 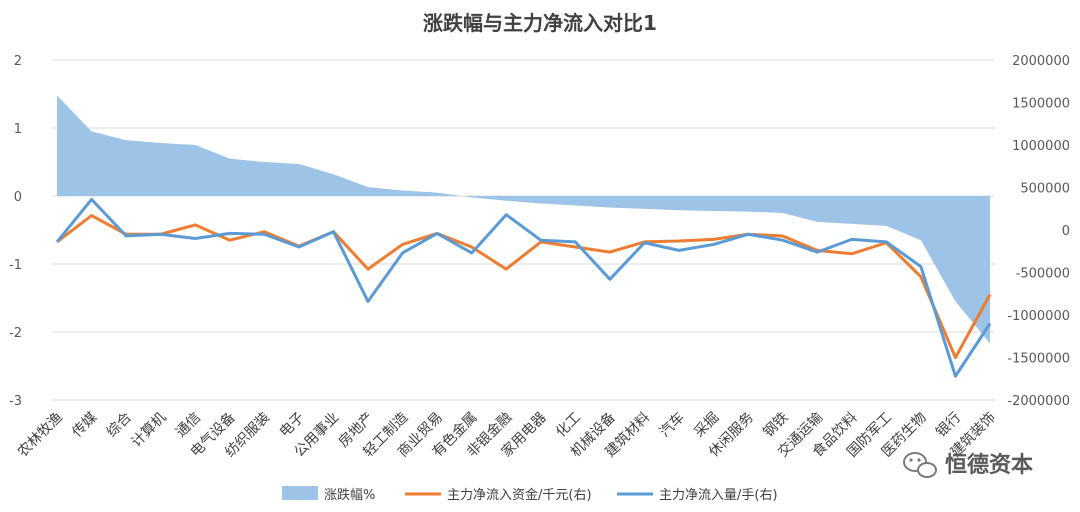 I want to click on category-label: 农林牧渔, so click(x=40, y=435).